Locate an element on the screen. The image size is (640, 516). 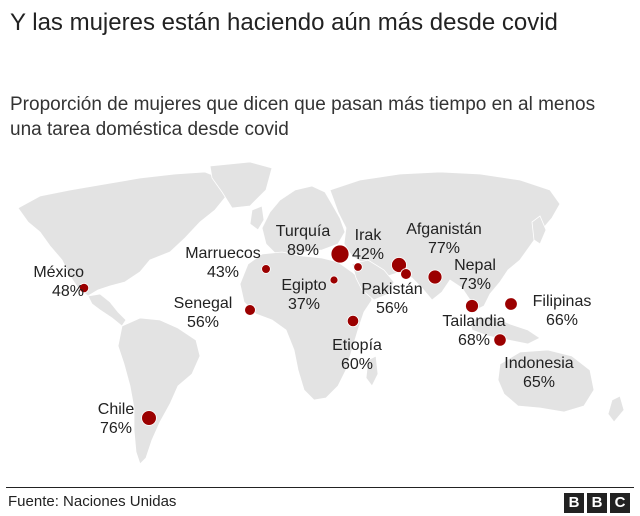
marker-pakistan is located at coordinates (406, 274).